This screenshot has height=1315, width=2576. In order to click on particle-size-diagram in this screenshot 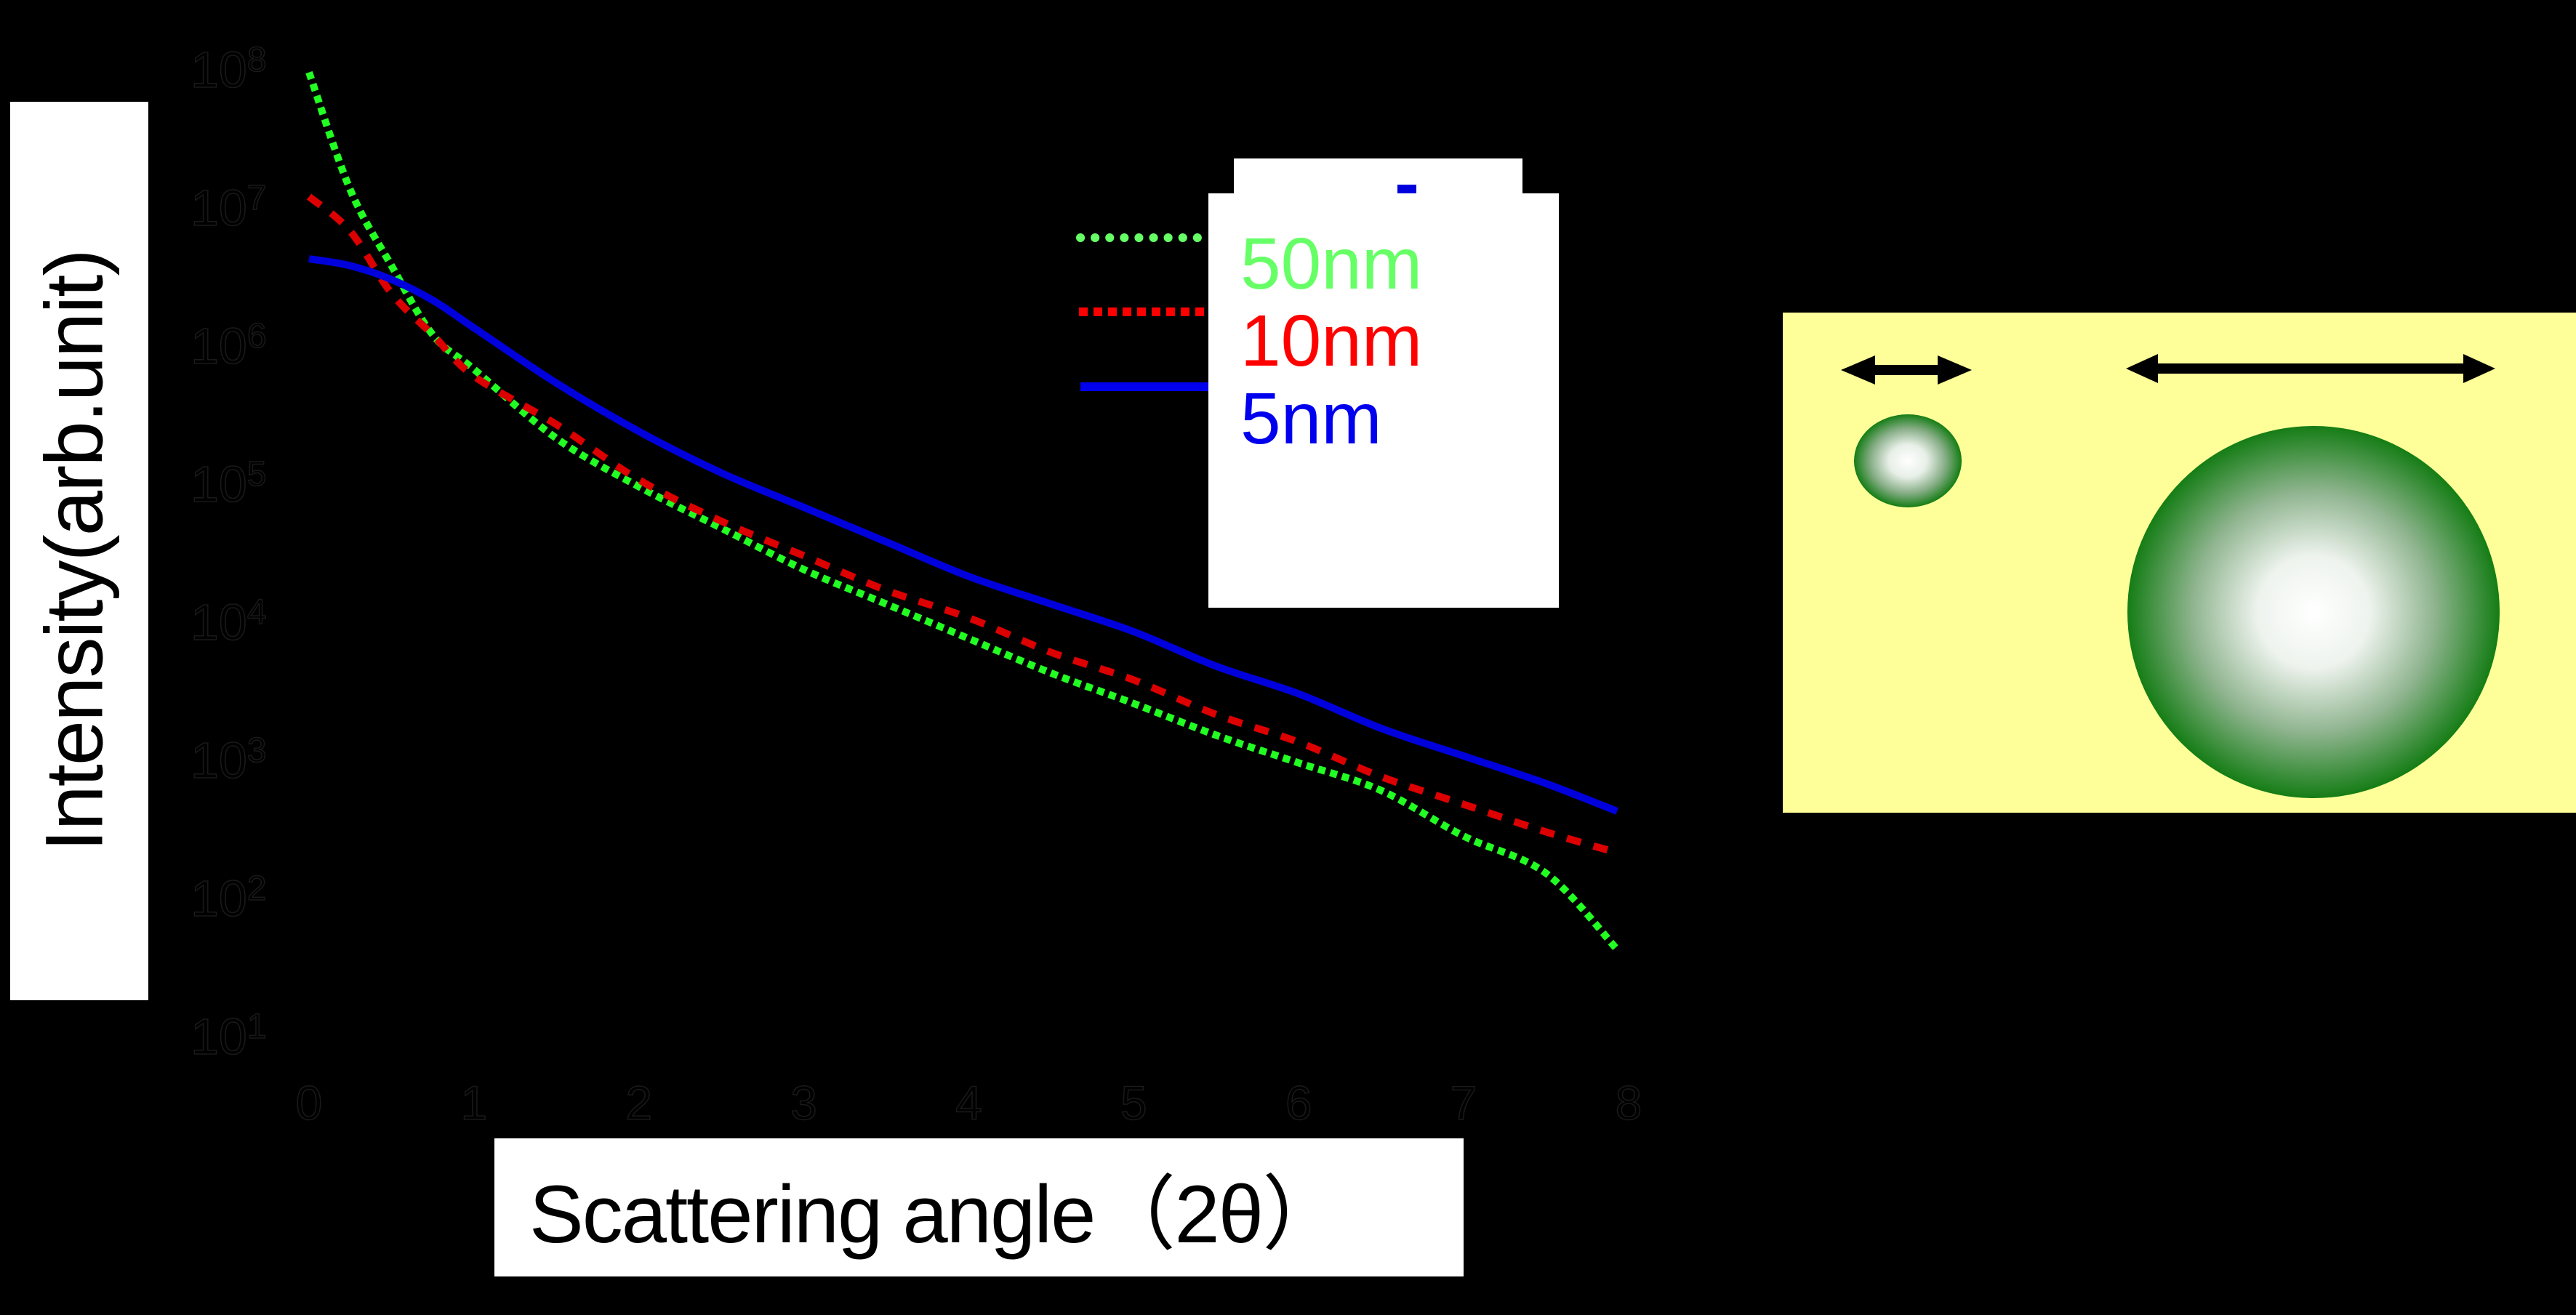, I will do `click(2179, 563)`.